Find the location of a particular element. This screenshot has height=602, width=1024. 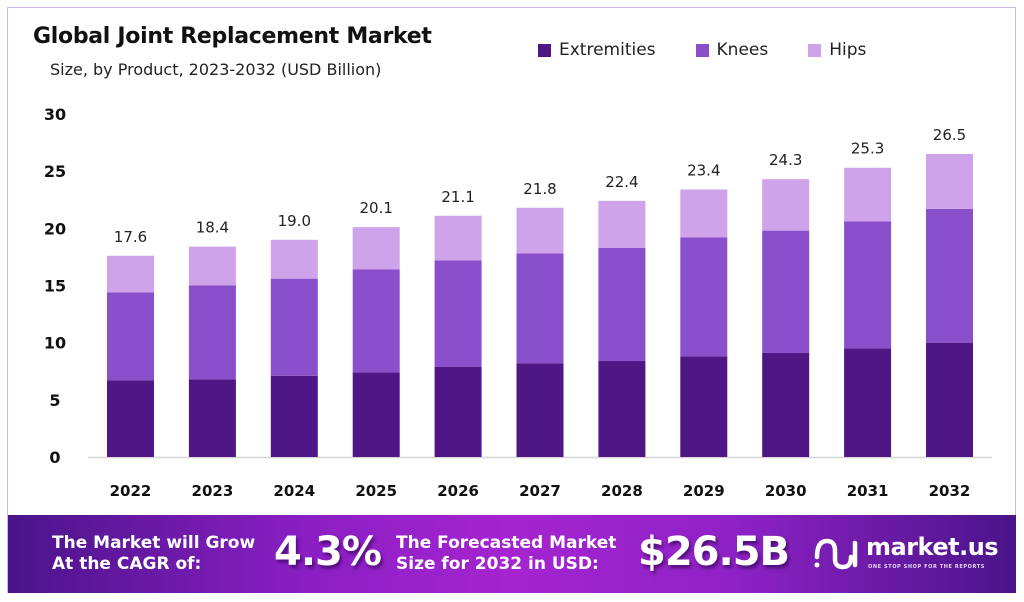

total-data-label: 26.5 is located at coordinates (949, 135).